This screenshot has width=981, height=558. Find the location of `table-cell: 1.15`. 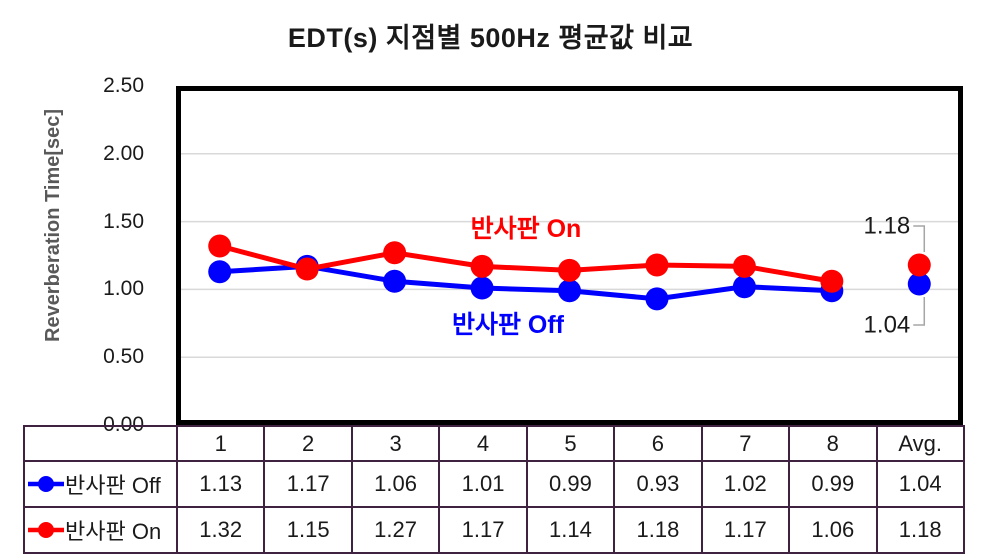

table-cell: 1.15 is located at coordinates (308, 530).